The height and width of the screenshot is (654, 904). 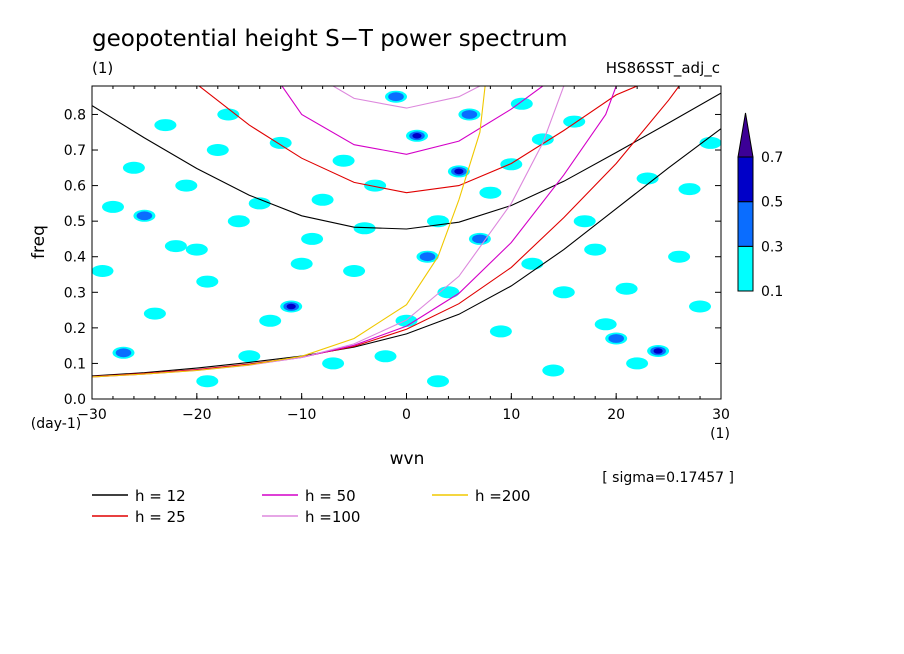 I want to click on y-tick-label-1: 0.1, so click(x=75, y=364).